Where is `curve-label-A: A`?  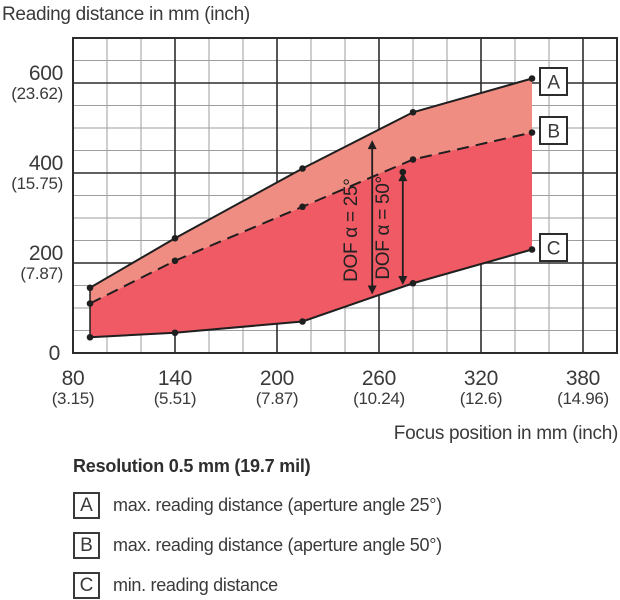 curve-label-A: A is located at coordinates (553, 83).